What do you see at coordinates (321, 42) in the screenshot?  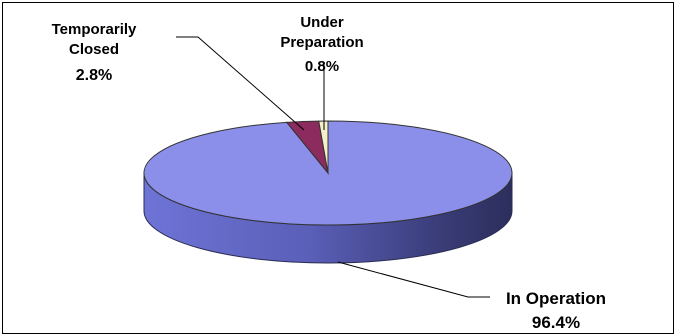 I see `label-under-preparation-line2: Preparation` at bounding box center [321, 42].